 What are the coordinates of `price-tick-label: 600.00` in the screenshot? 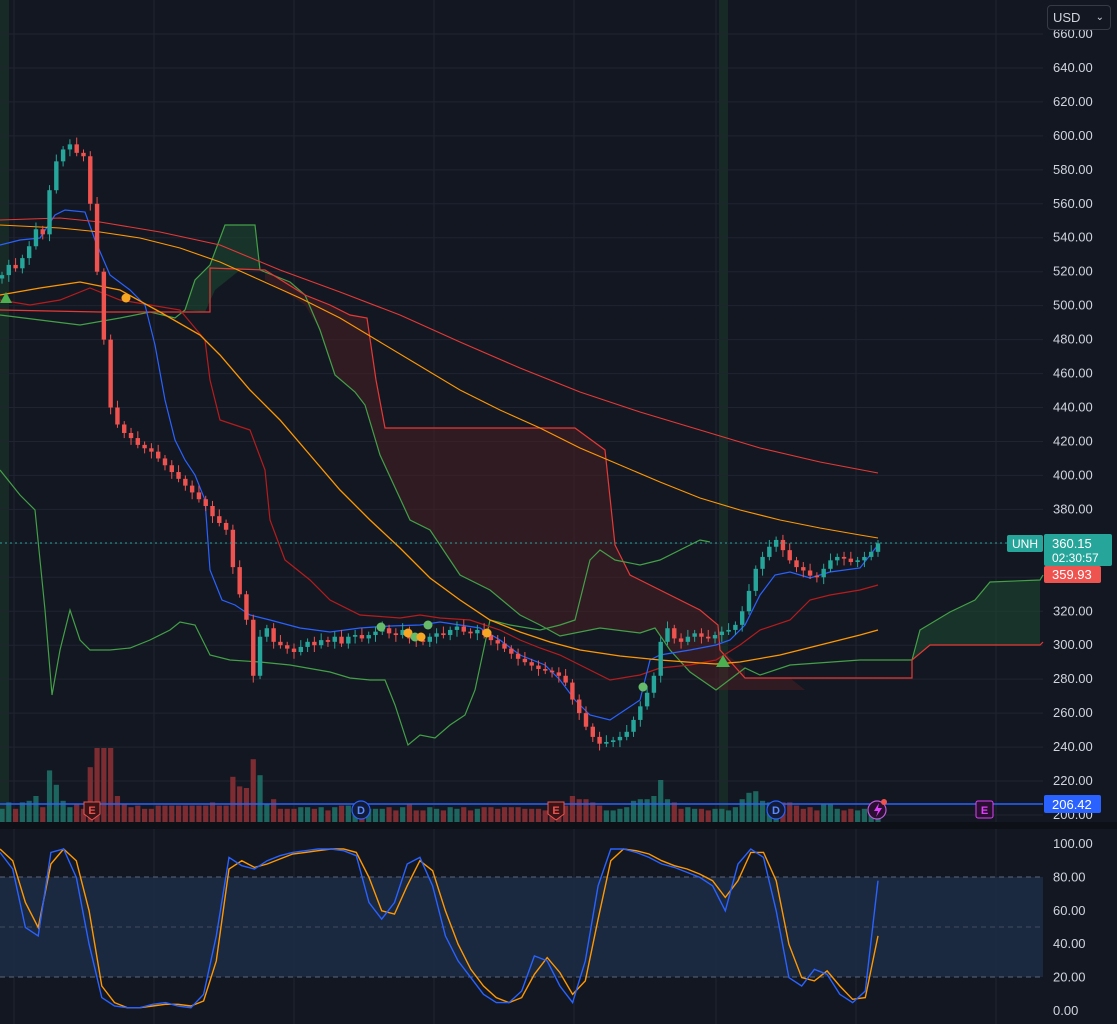 It's located at (1073, 135).